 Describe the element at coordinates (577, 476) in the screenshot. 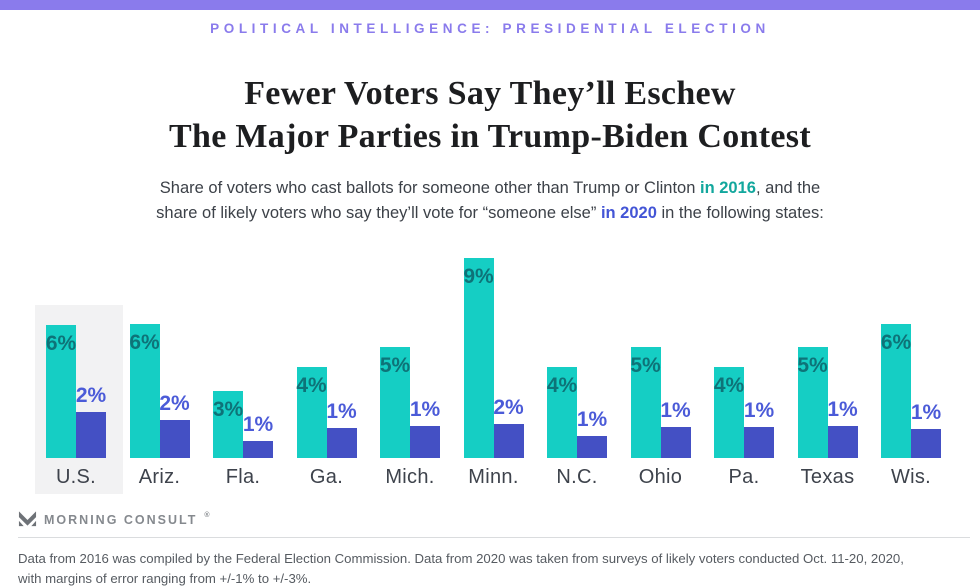

I see `category-label-nc: N.C.` at that location.